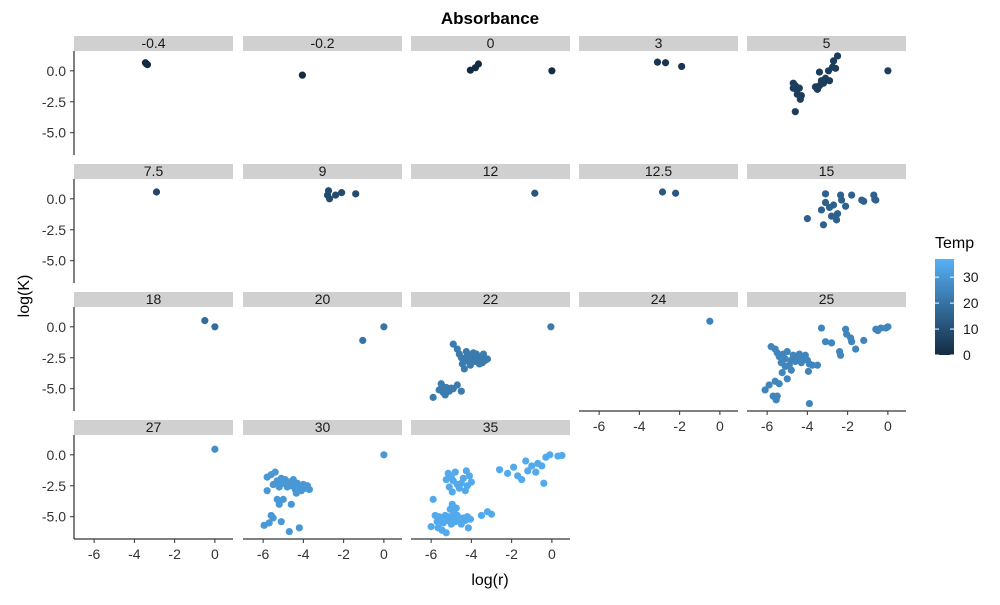 This screenshot has width=1000, height=605. What do you see at coordinates (24, 296) in the screenshot?
I see `y-axis-label: log(K)` at bounding box center [24, 296].